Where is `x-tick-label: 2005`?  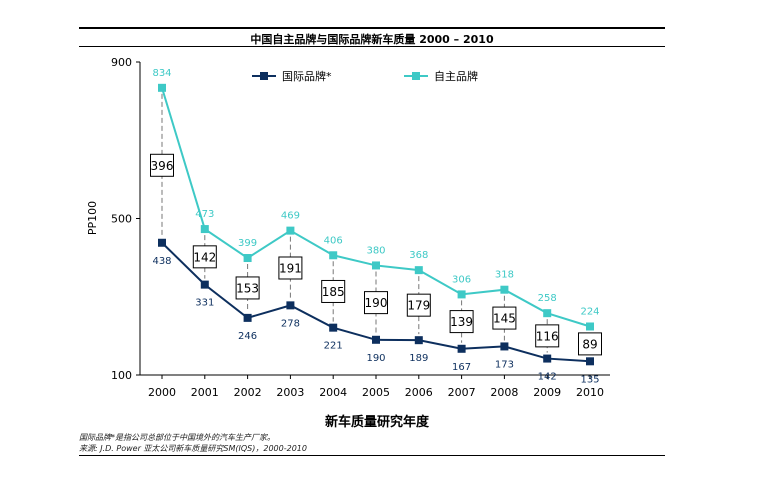 x-tick-label: 2005 is located at coordinates (376, 392).